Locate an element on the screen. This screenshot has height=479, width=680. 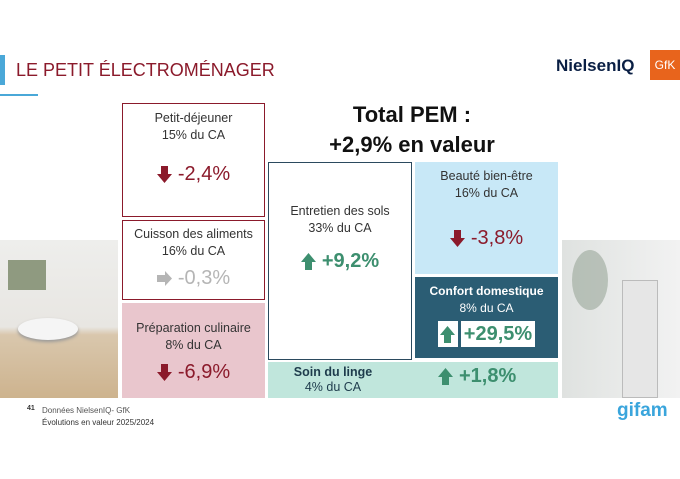
segment-name: Cuisson des aliments is located at coordinates (193, 234).